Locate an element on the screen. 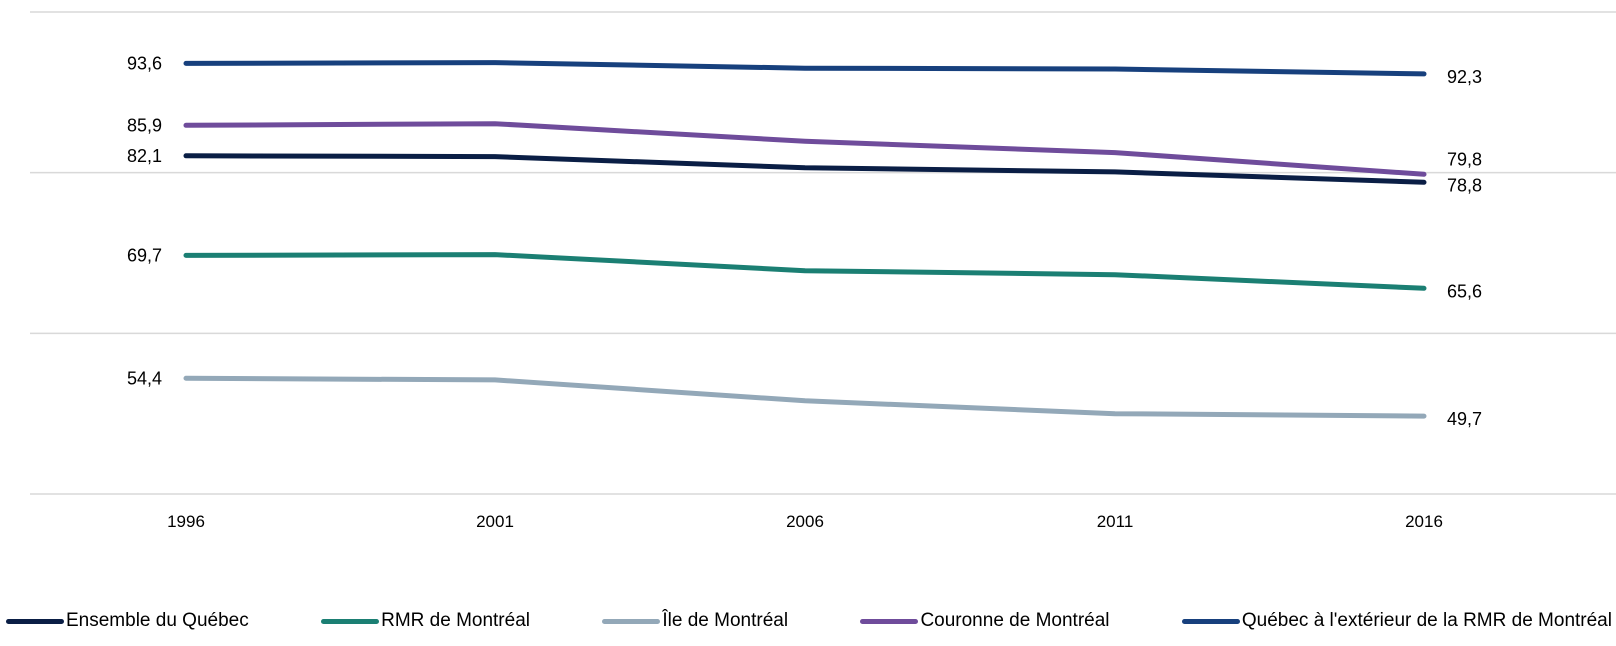  legend-label: Île de Montréal is located at coordinates (725, 620).